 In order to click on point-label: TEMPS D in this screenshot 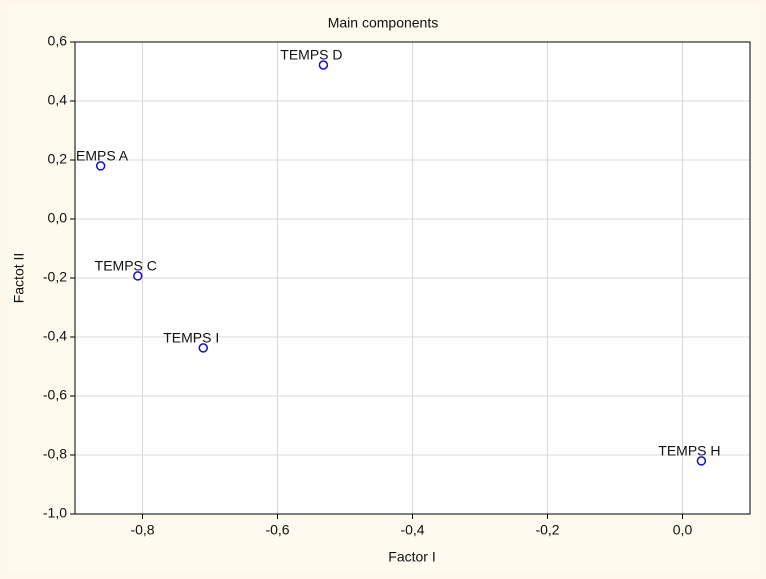, I will do `click(311, 55)`.